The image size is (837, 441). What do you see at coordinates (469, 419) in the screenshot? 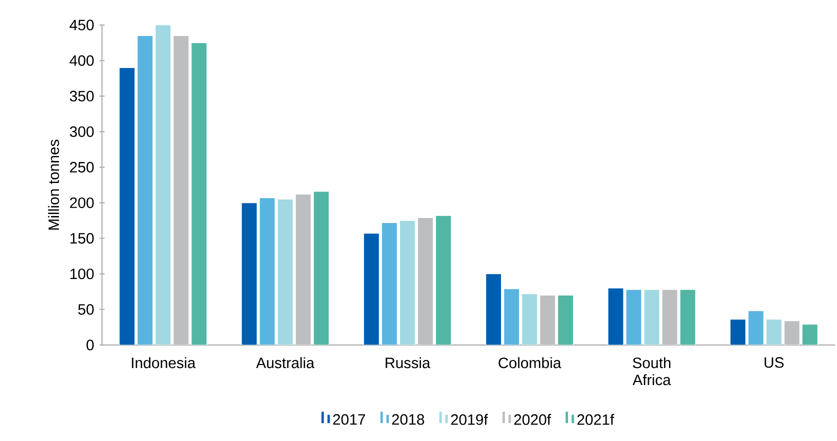
I see `legend-label: 2019f` at bounding box center [469, 419].